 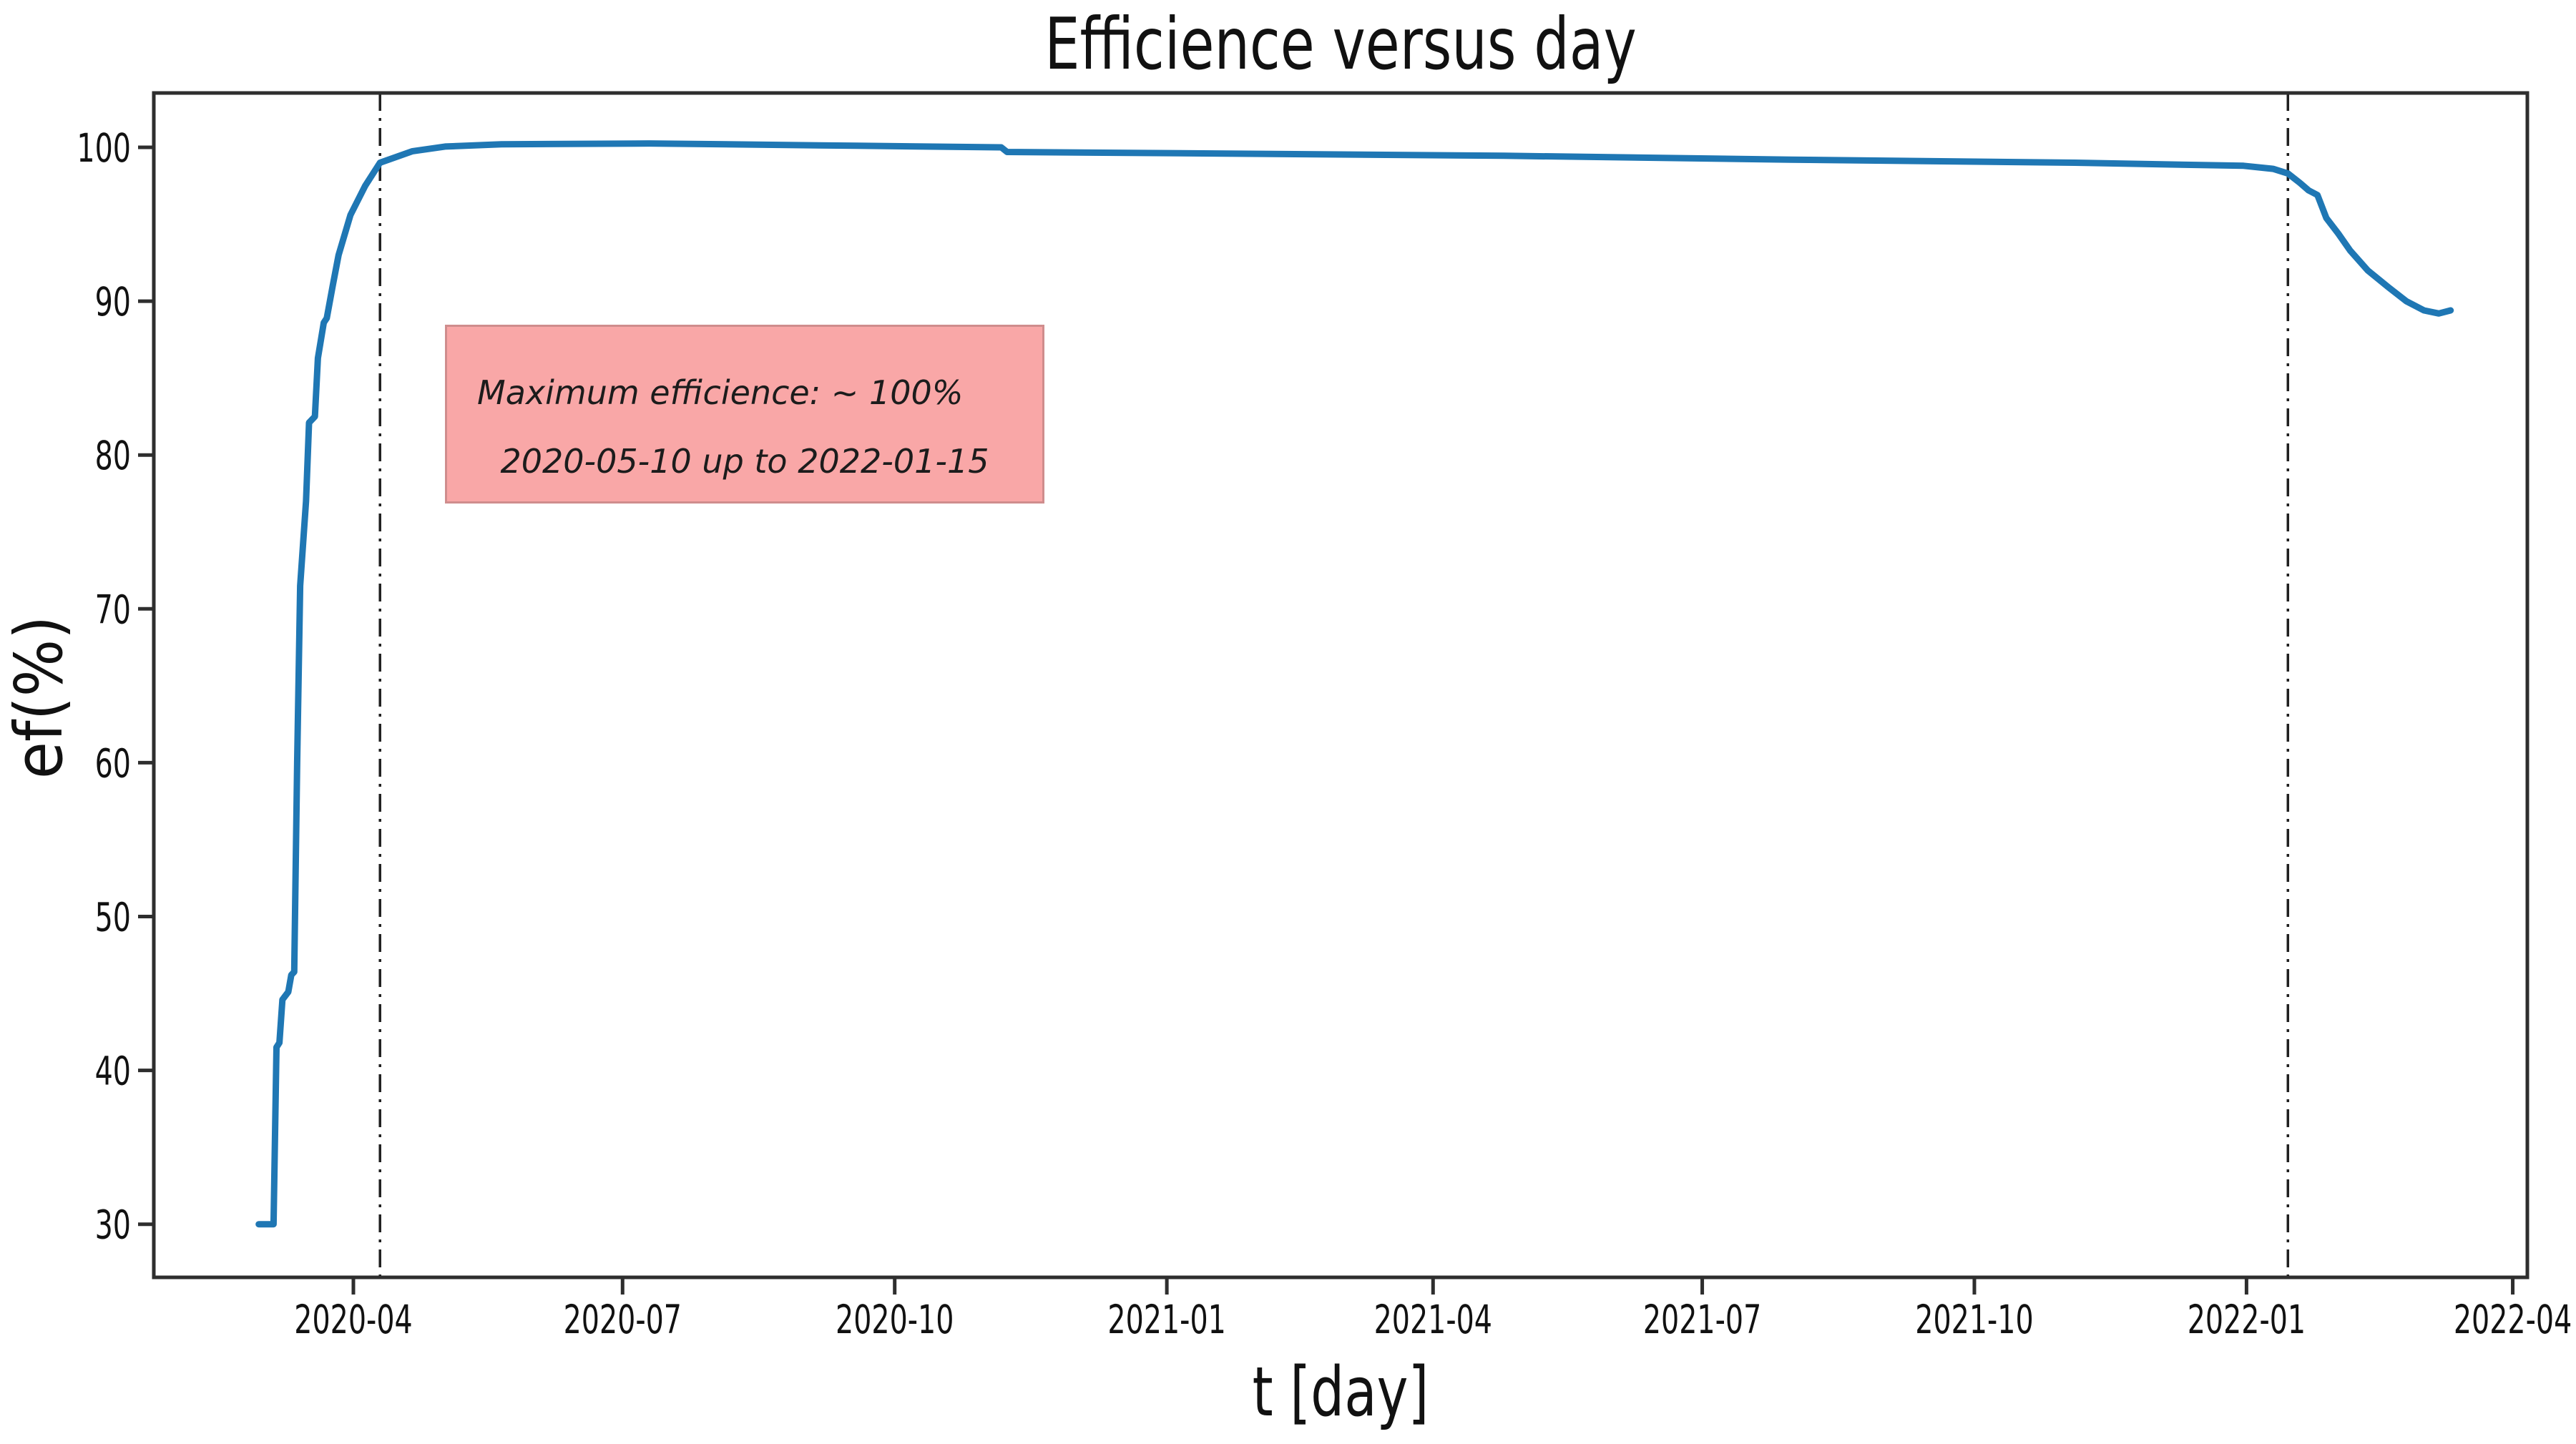 What do you see at coordinates (1340, 1392) in the screenshot?
I see `x-axis-label: t [day]` at bounding box center [1340, 1392].